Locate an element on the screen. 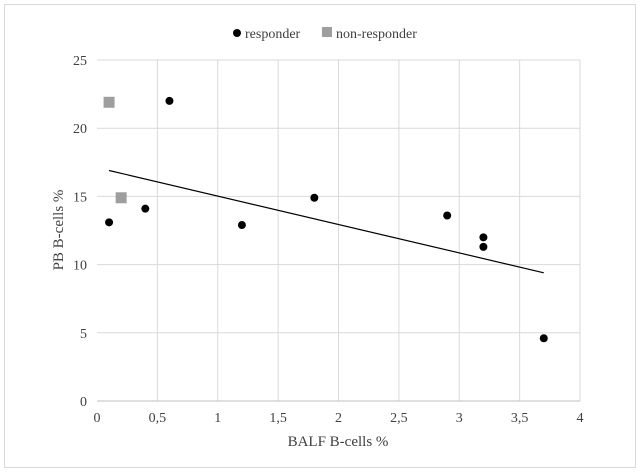  y-axis-label: PB B-cells % is located at coordinates (59, 230).